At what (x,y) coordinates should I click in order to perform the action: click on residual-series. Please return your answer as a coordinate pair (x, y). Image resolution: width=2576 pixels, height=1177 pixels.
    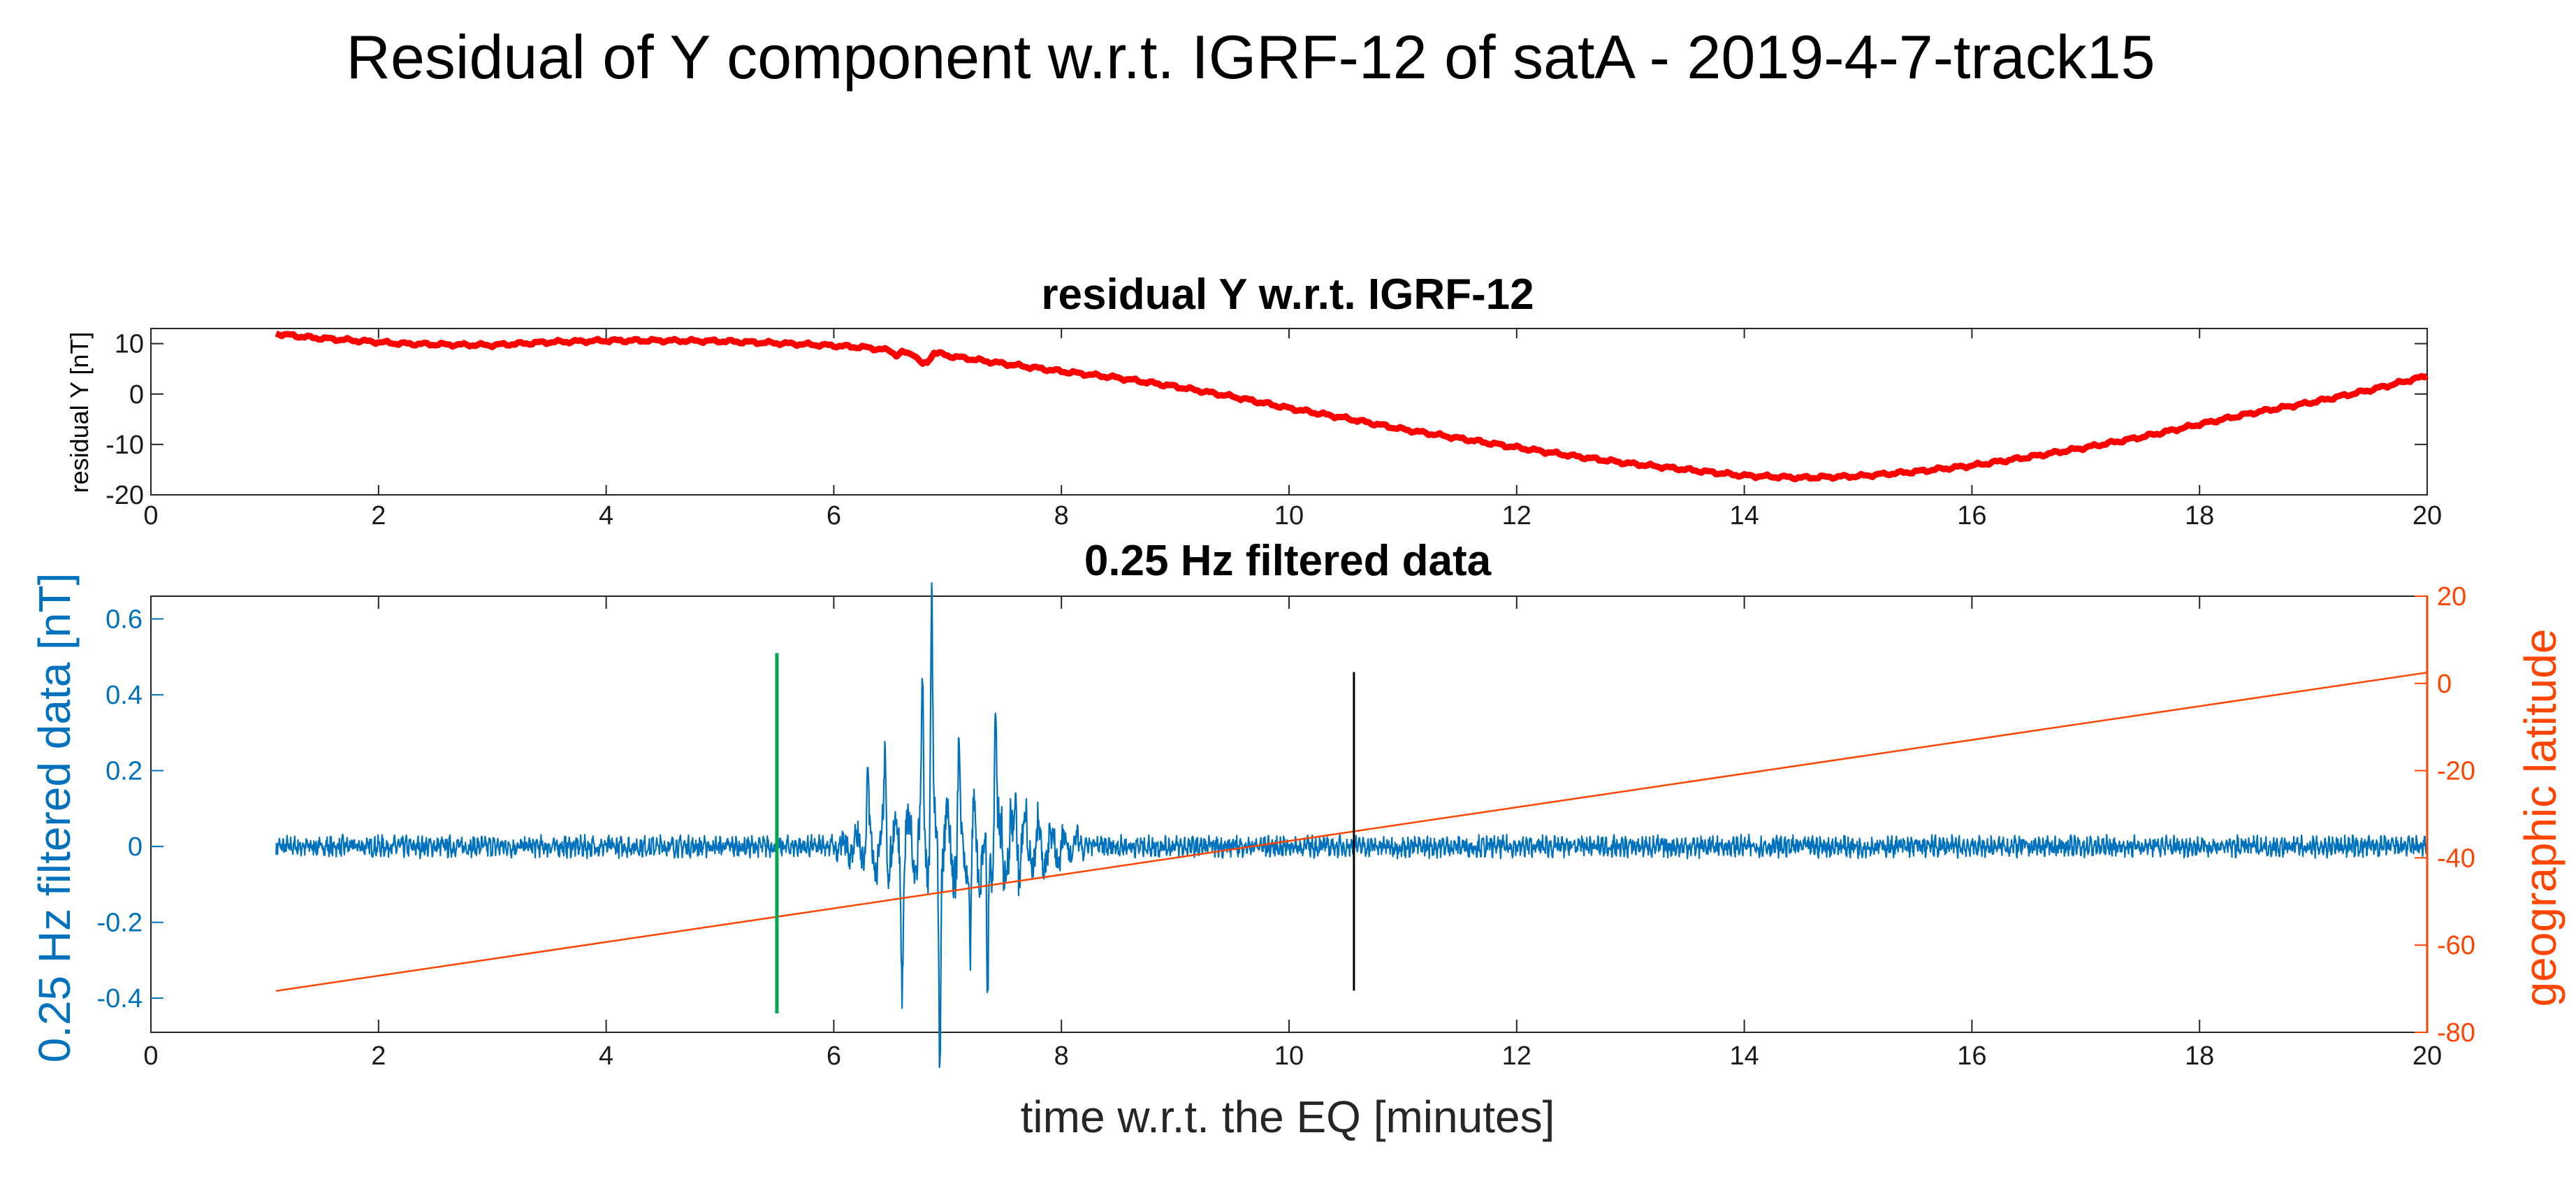
    Looking at the image, I should click on (1352, 407).